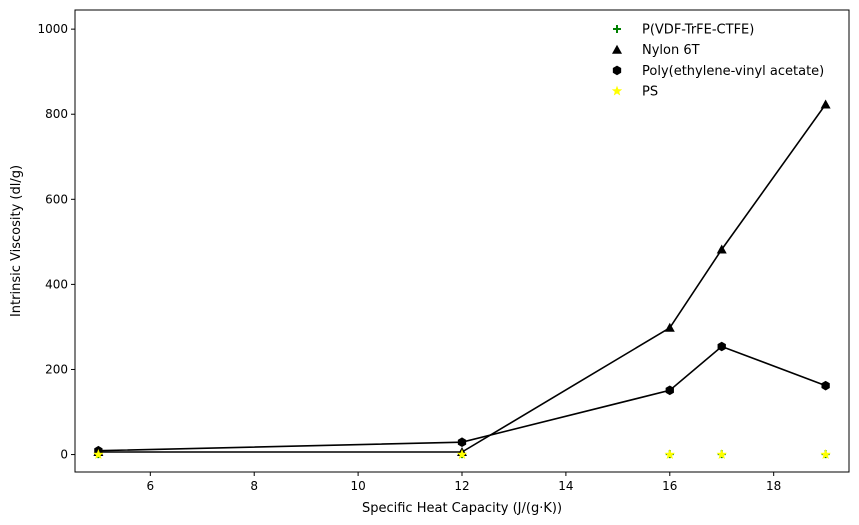 The image size is (859, 525). What do you see at coordinates (16, 241) in the screenshot?
I see `y-axis-label: Intrinsic Viscosity (dl/g)` at bounding box center [16, 241].